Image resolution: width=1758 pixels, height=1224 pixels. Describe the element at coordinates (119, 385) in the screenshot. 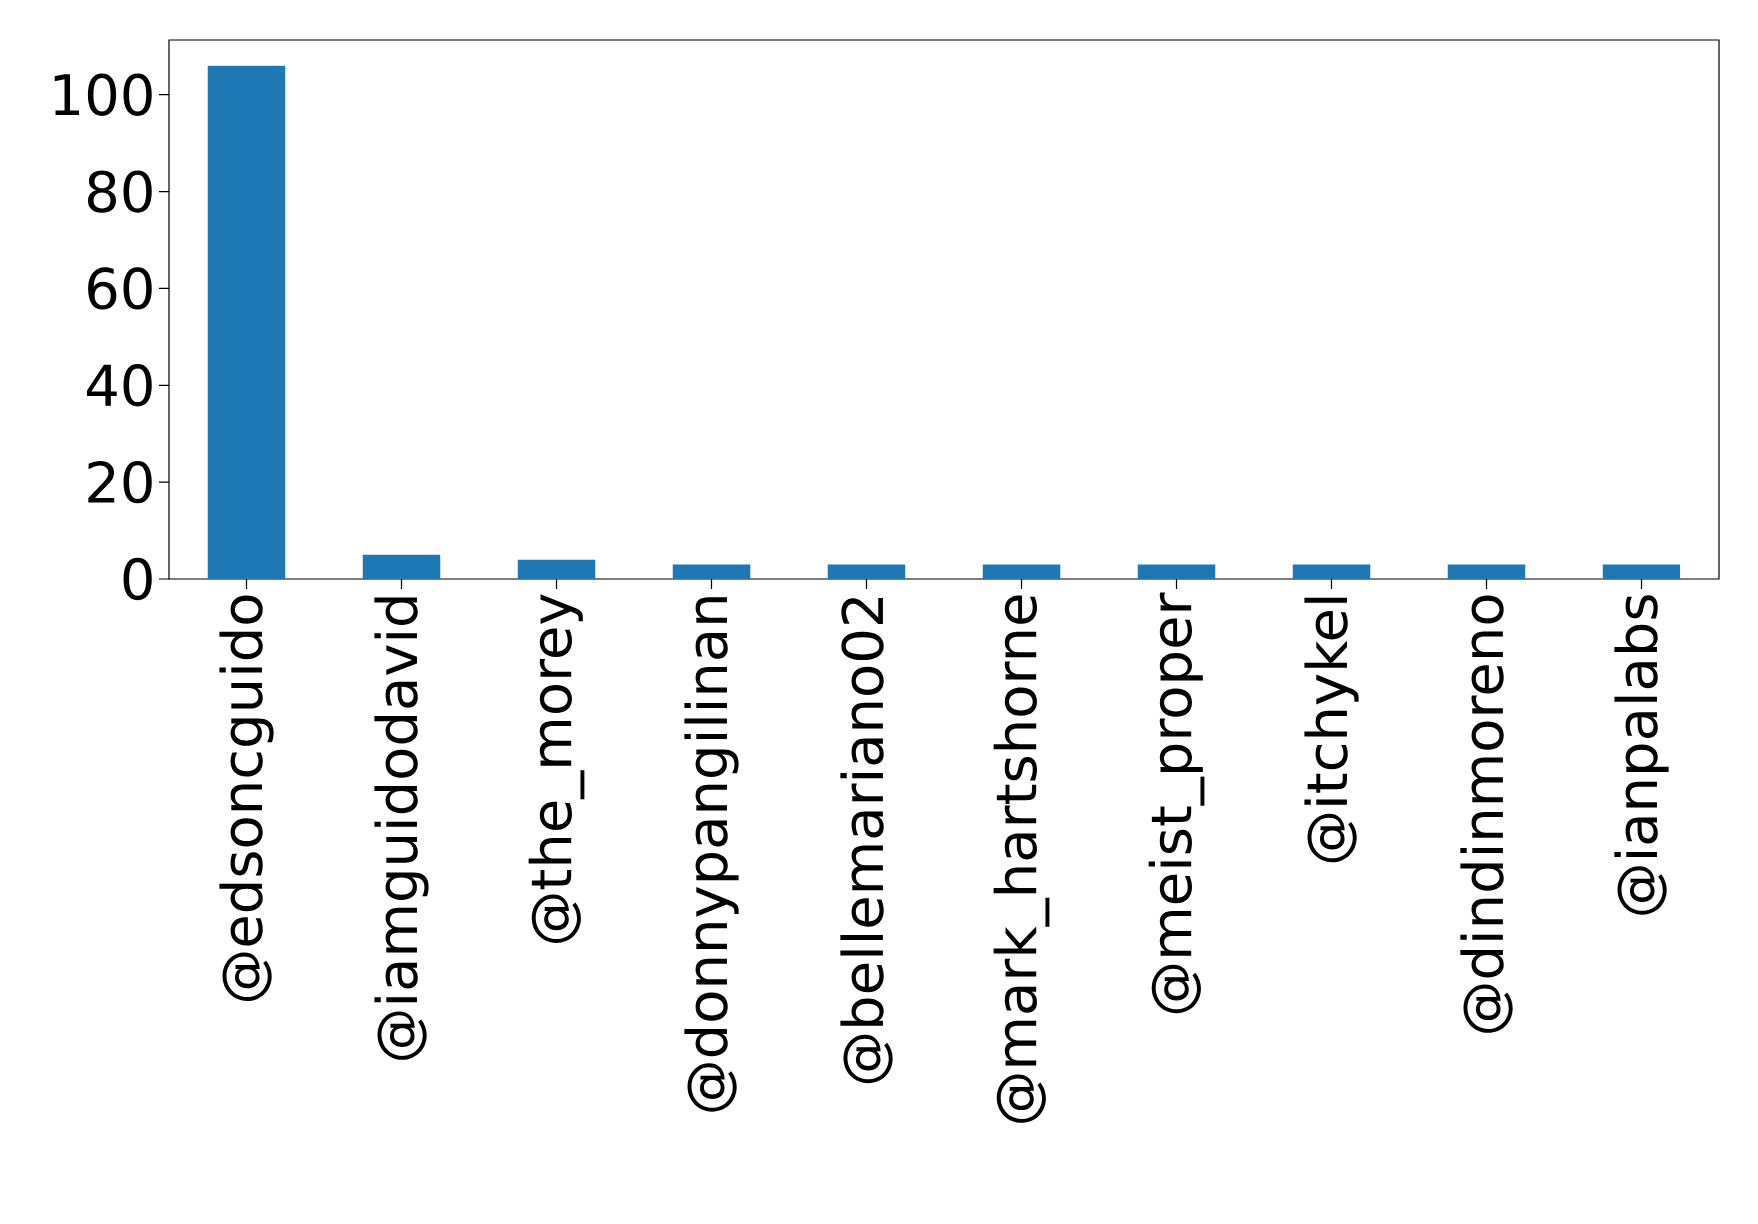

I see `y-tick-label: 40` at that location.